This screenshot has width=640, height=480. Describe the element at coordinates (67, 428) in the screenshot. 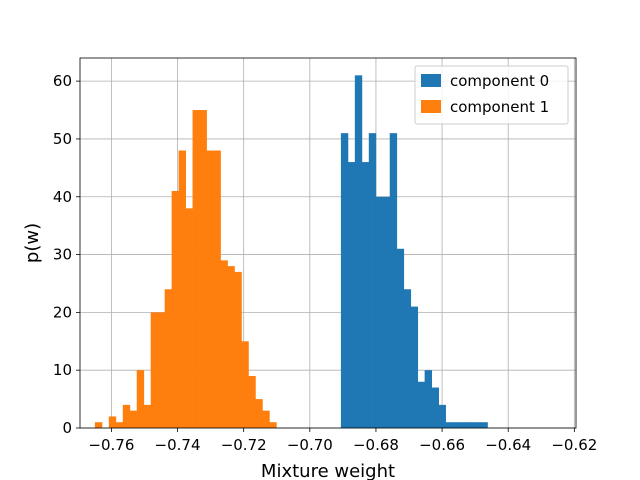

I see `y-tick-label: 0` at that location.